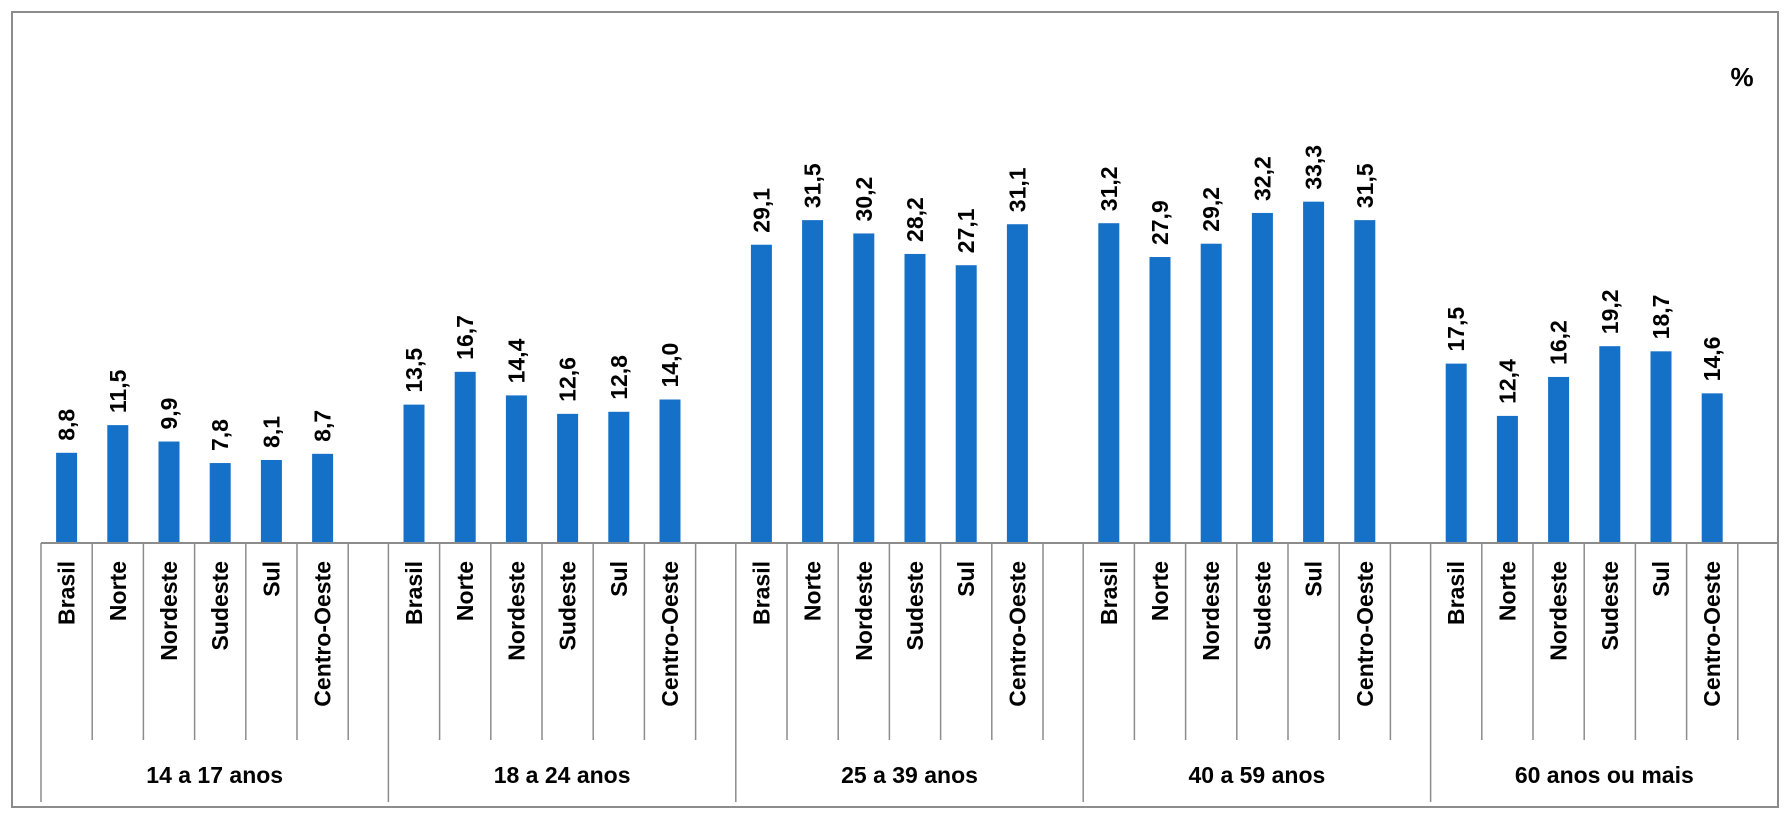 Image resolution: width=1790 pixels, height=817 pixels. What do you see at coordinates (220, 435) in the screenshot?
I see `value-label: 7,8` at bounding box center [220, 435].